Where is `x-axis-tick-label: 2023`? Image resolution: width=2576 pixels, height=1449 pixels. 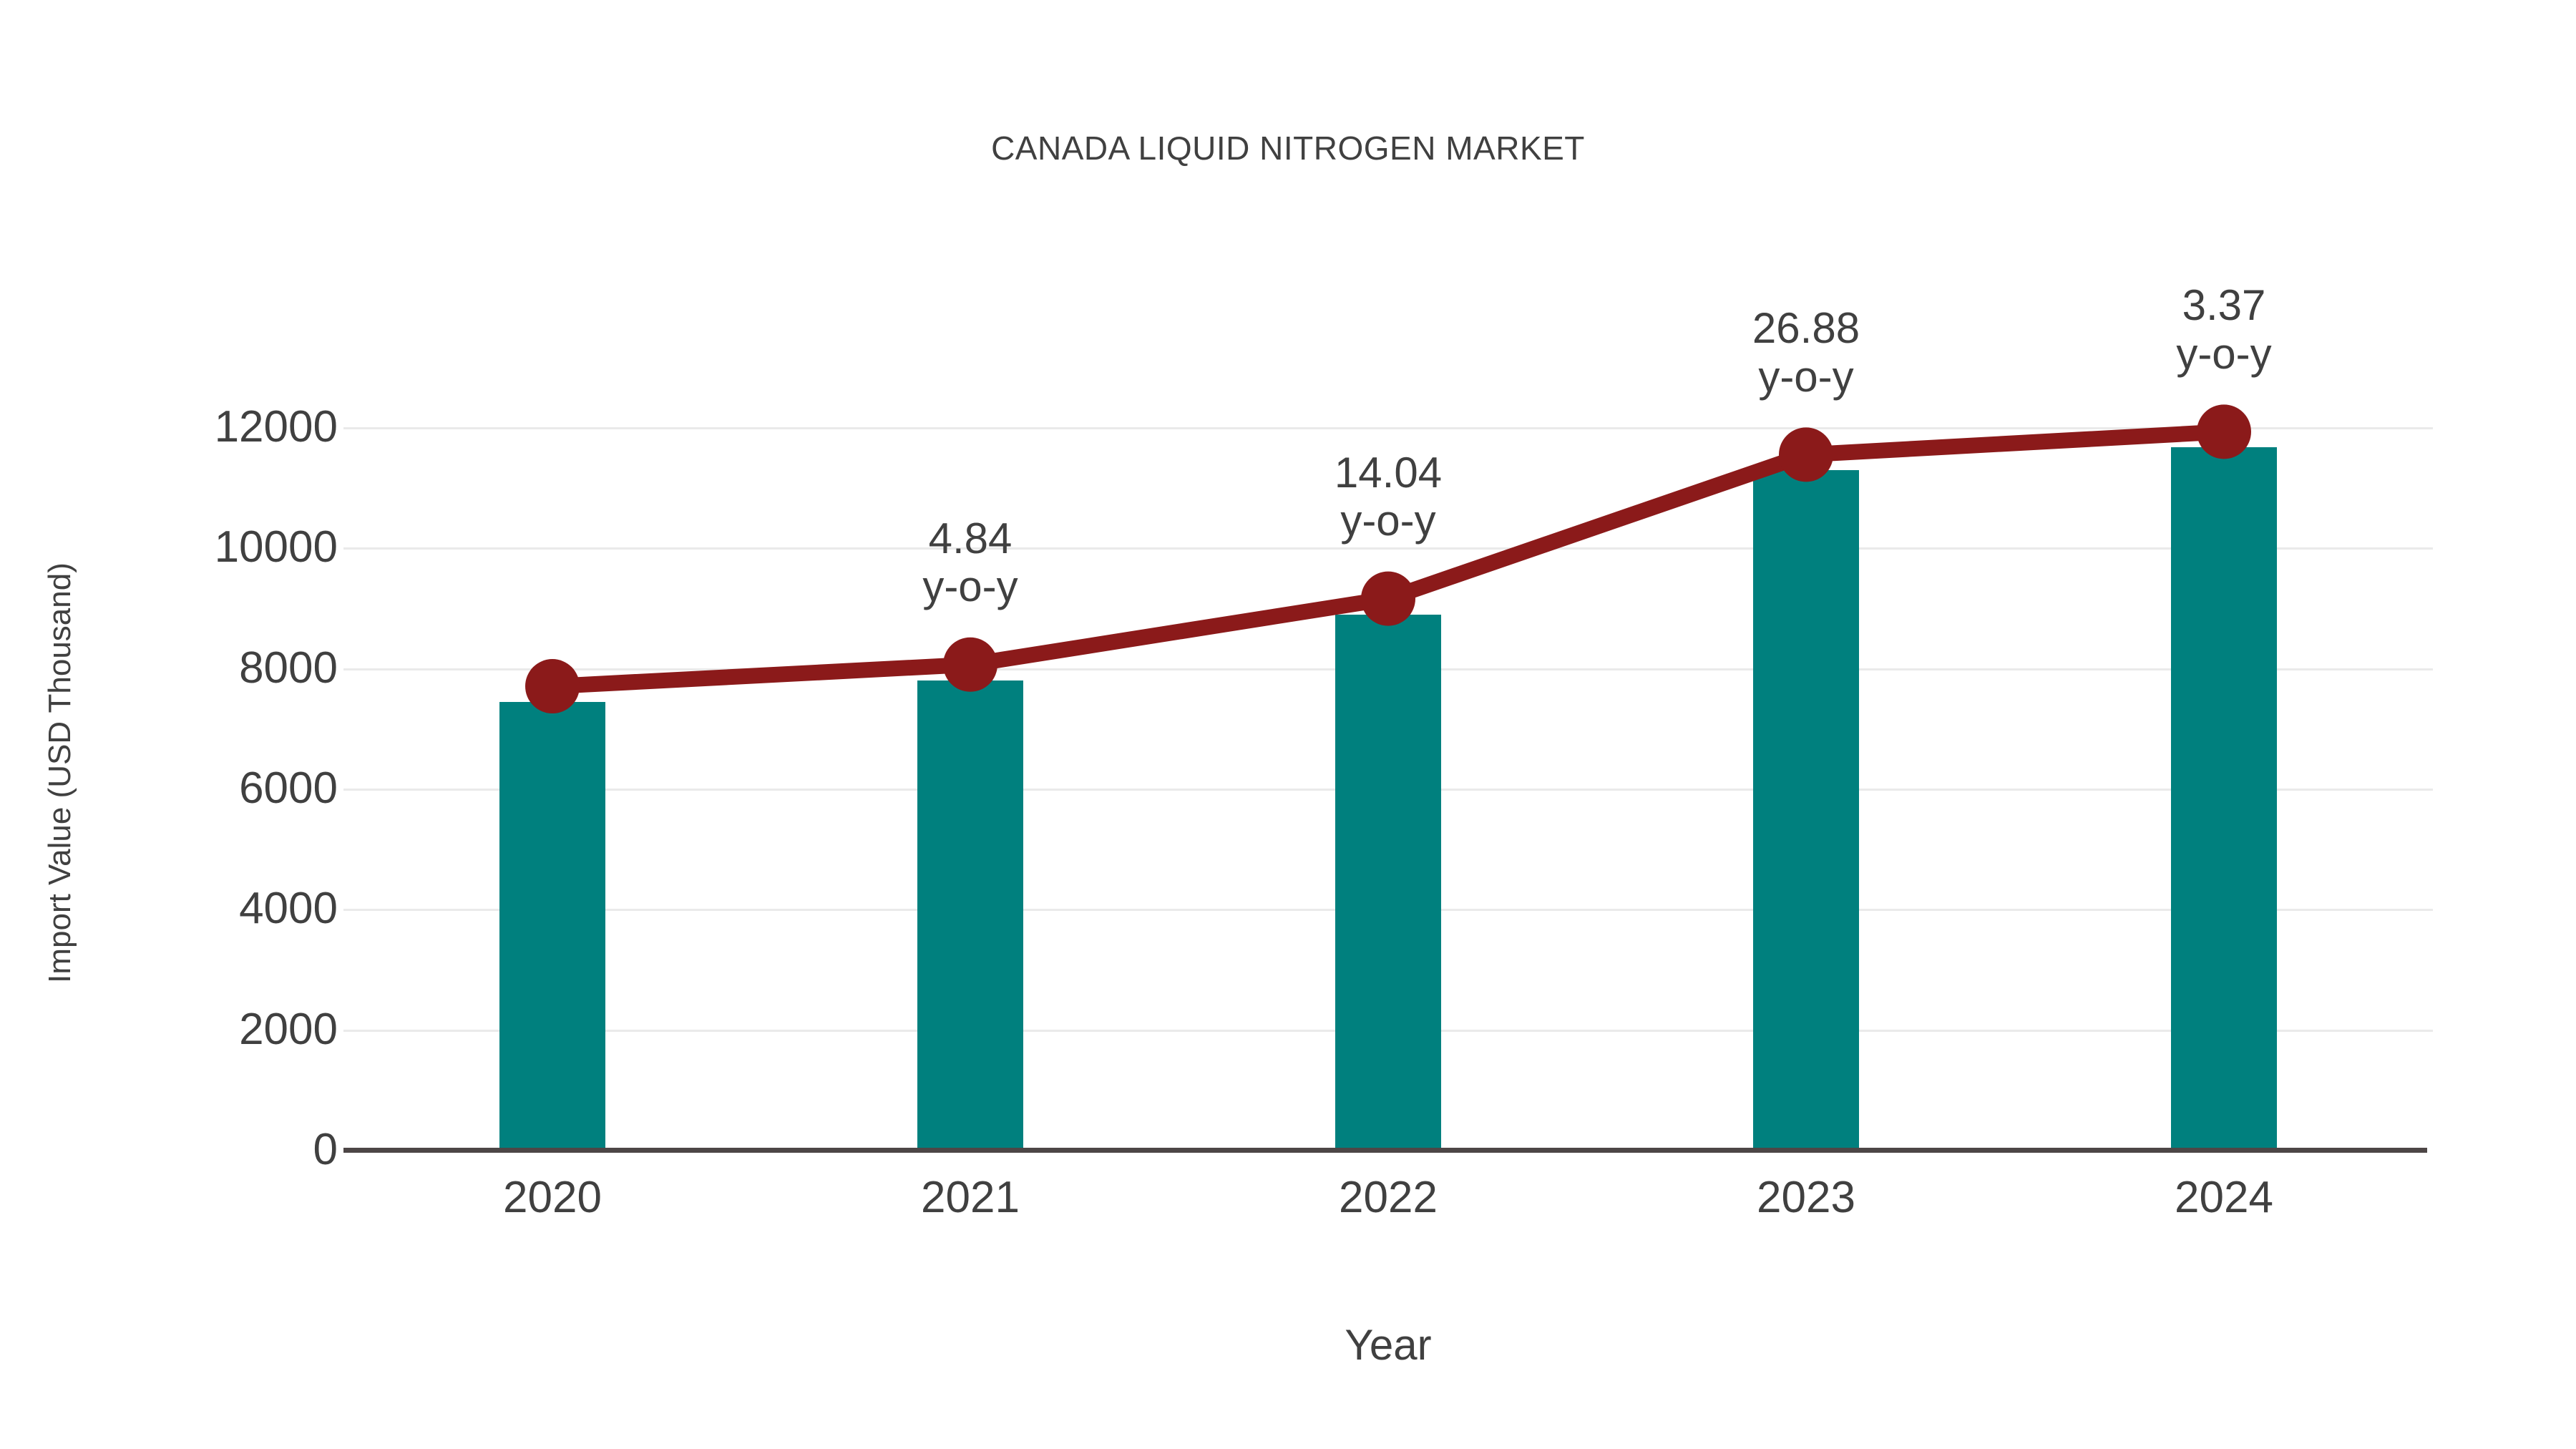 x-axis-tick-label: 2023 is located at coordinates (1806, 1197).